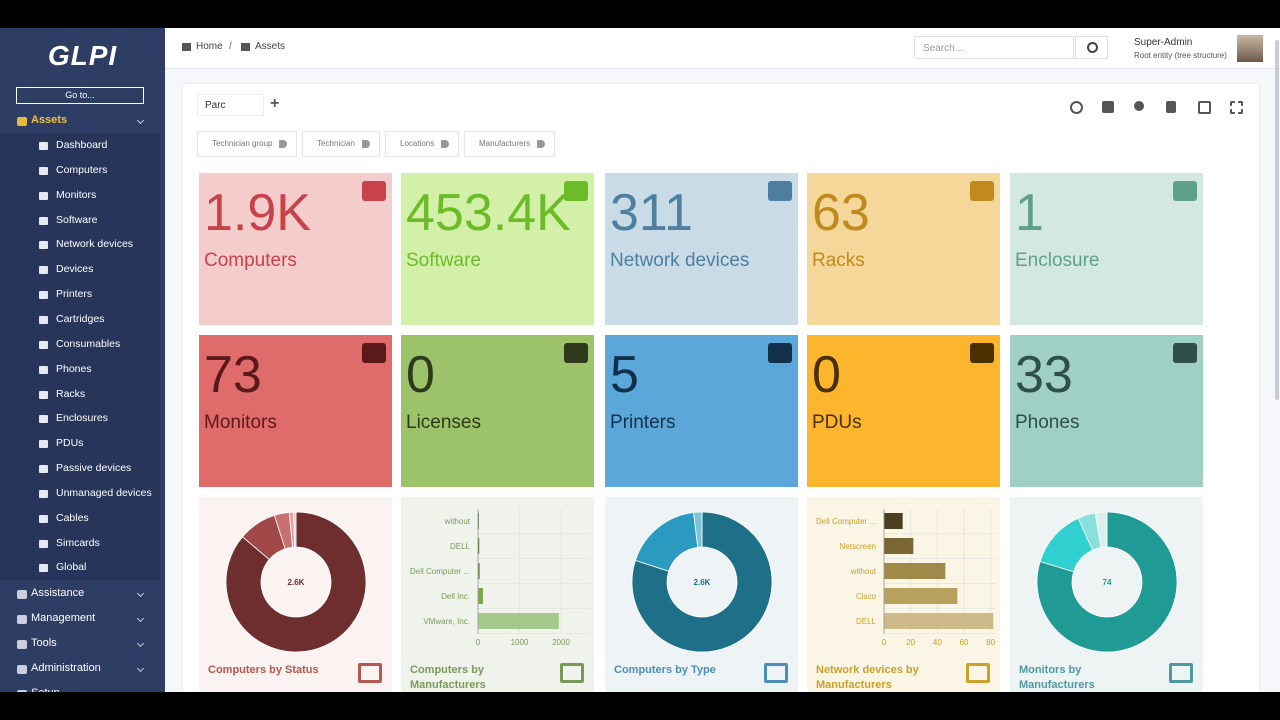 Image resolution: width=1280 pixels, height=720 pixels. What do you see at coordinates (1091, 47) in the screenshot?
I see `search-button` at bounding box center [1091, 47].